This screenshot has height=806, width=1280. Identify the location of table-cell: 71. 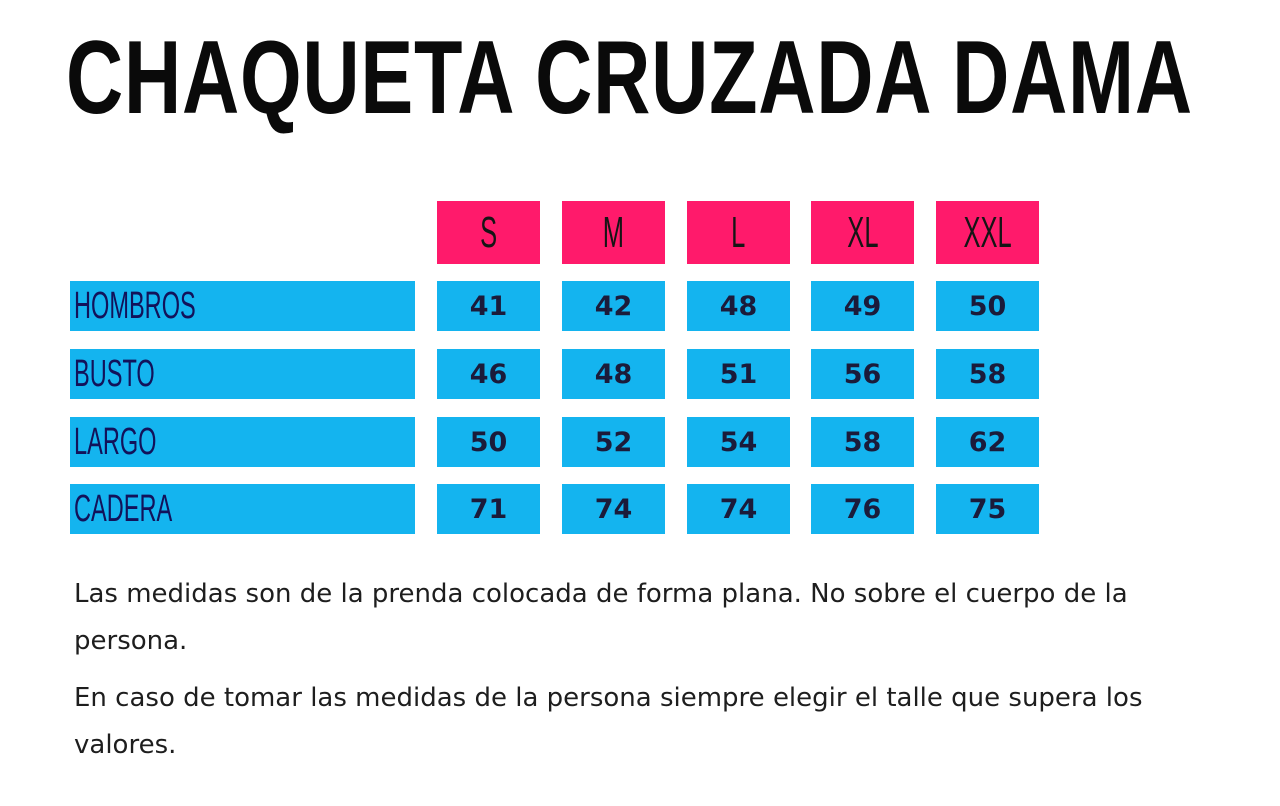
(488, 509).